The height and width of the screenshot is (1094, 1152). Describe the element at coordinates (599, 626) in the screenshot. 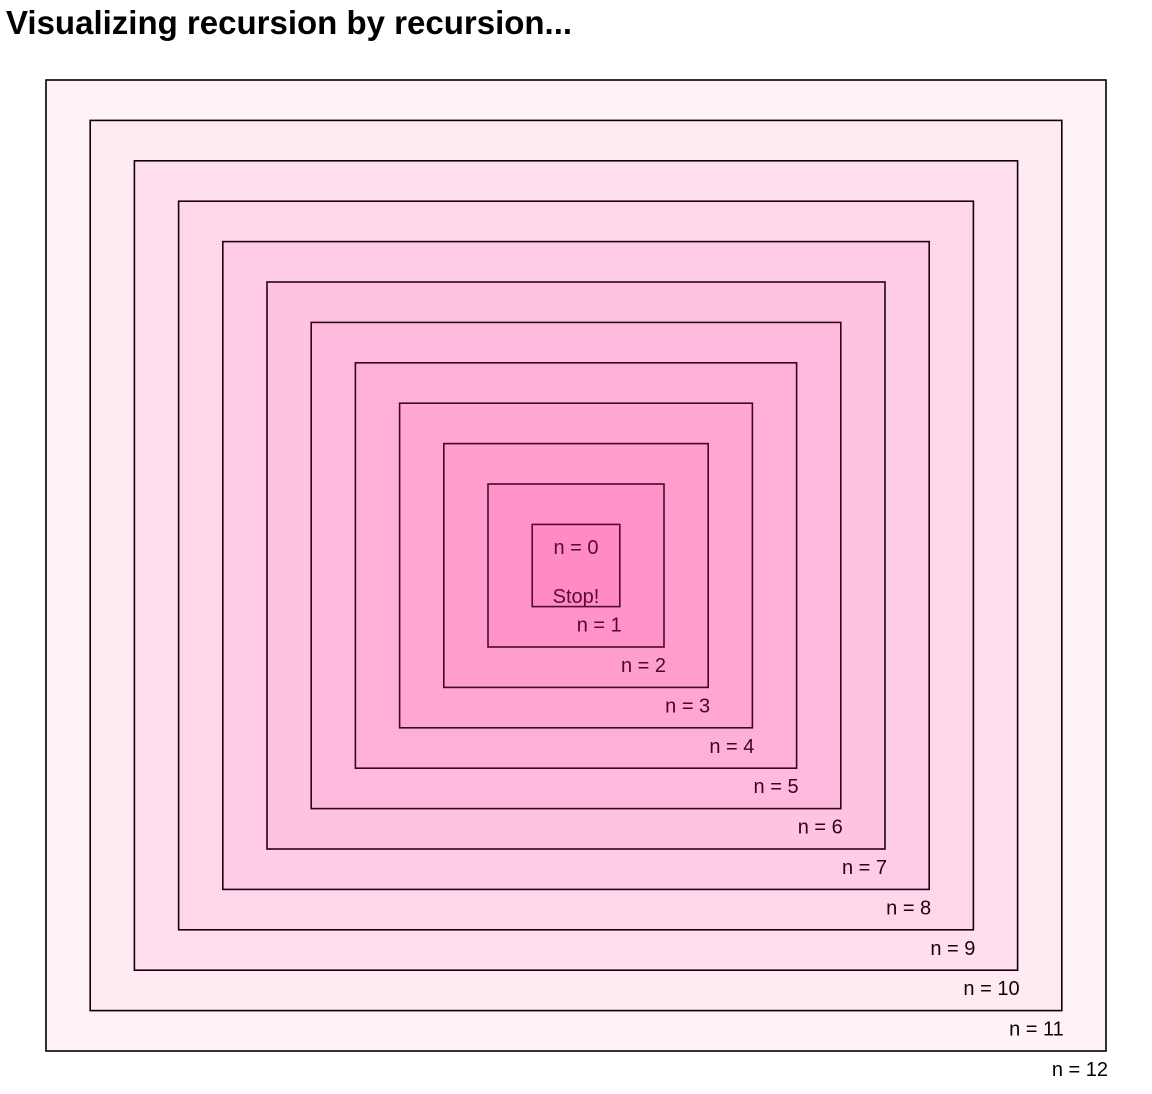

I see `level-label-n1: n = 1` at that location.